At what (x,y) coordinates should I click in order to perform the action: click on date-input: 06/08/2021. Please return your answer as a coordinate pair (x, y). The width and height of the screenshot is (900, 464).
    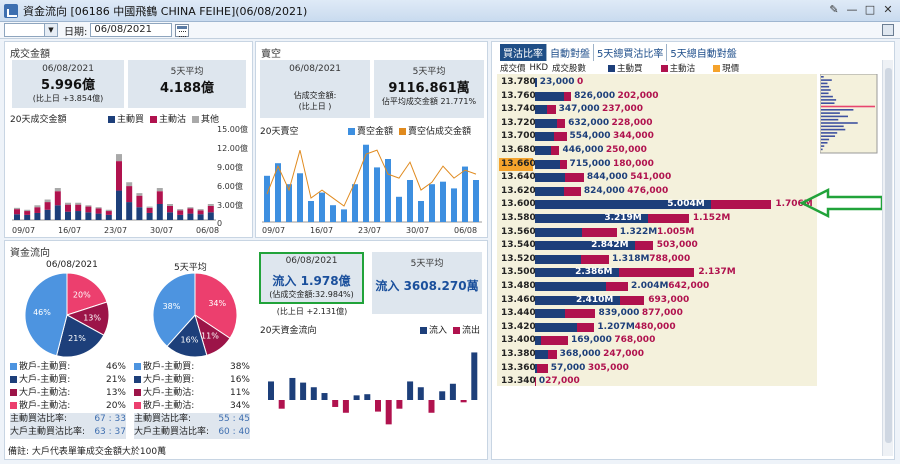
    Looking at the image, I should click on (131, 30).